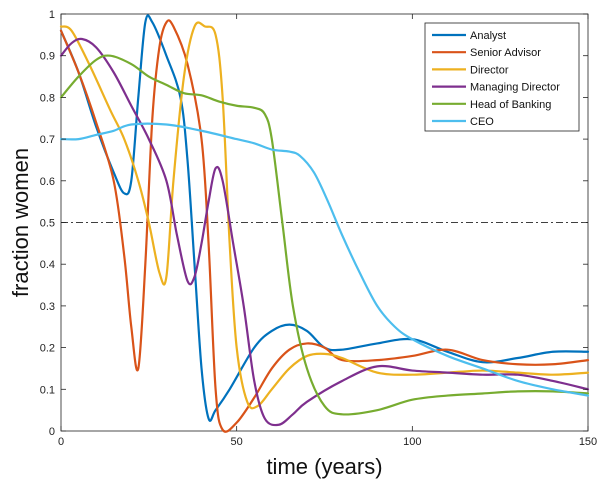 The width and height of the screenshot is (598, 482). I want to click on legend-label: Head of Banking, so click(510, 105).